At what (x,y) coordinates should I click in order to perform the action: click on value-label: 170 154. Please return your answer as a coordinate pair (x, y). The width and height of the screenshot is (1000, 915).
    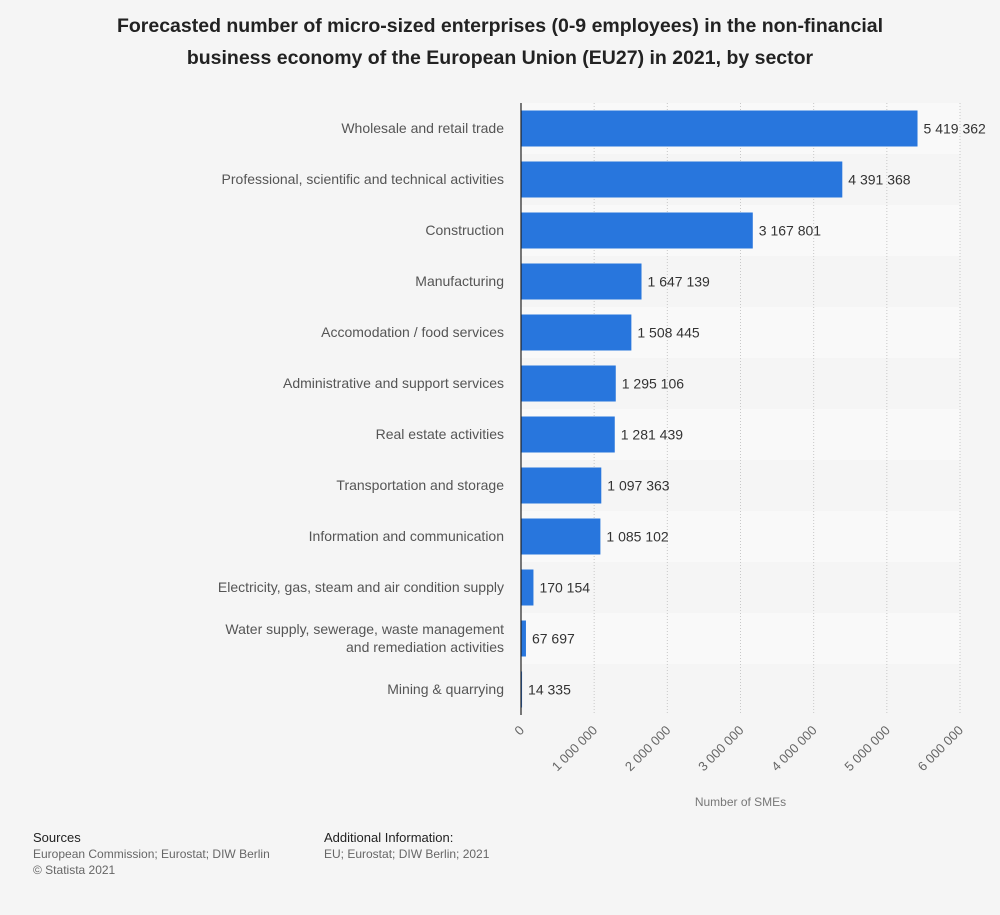
    Looking at the image, I should click on (564, 588).